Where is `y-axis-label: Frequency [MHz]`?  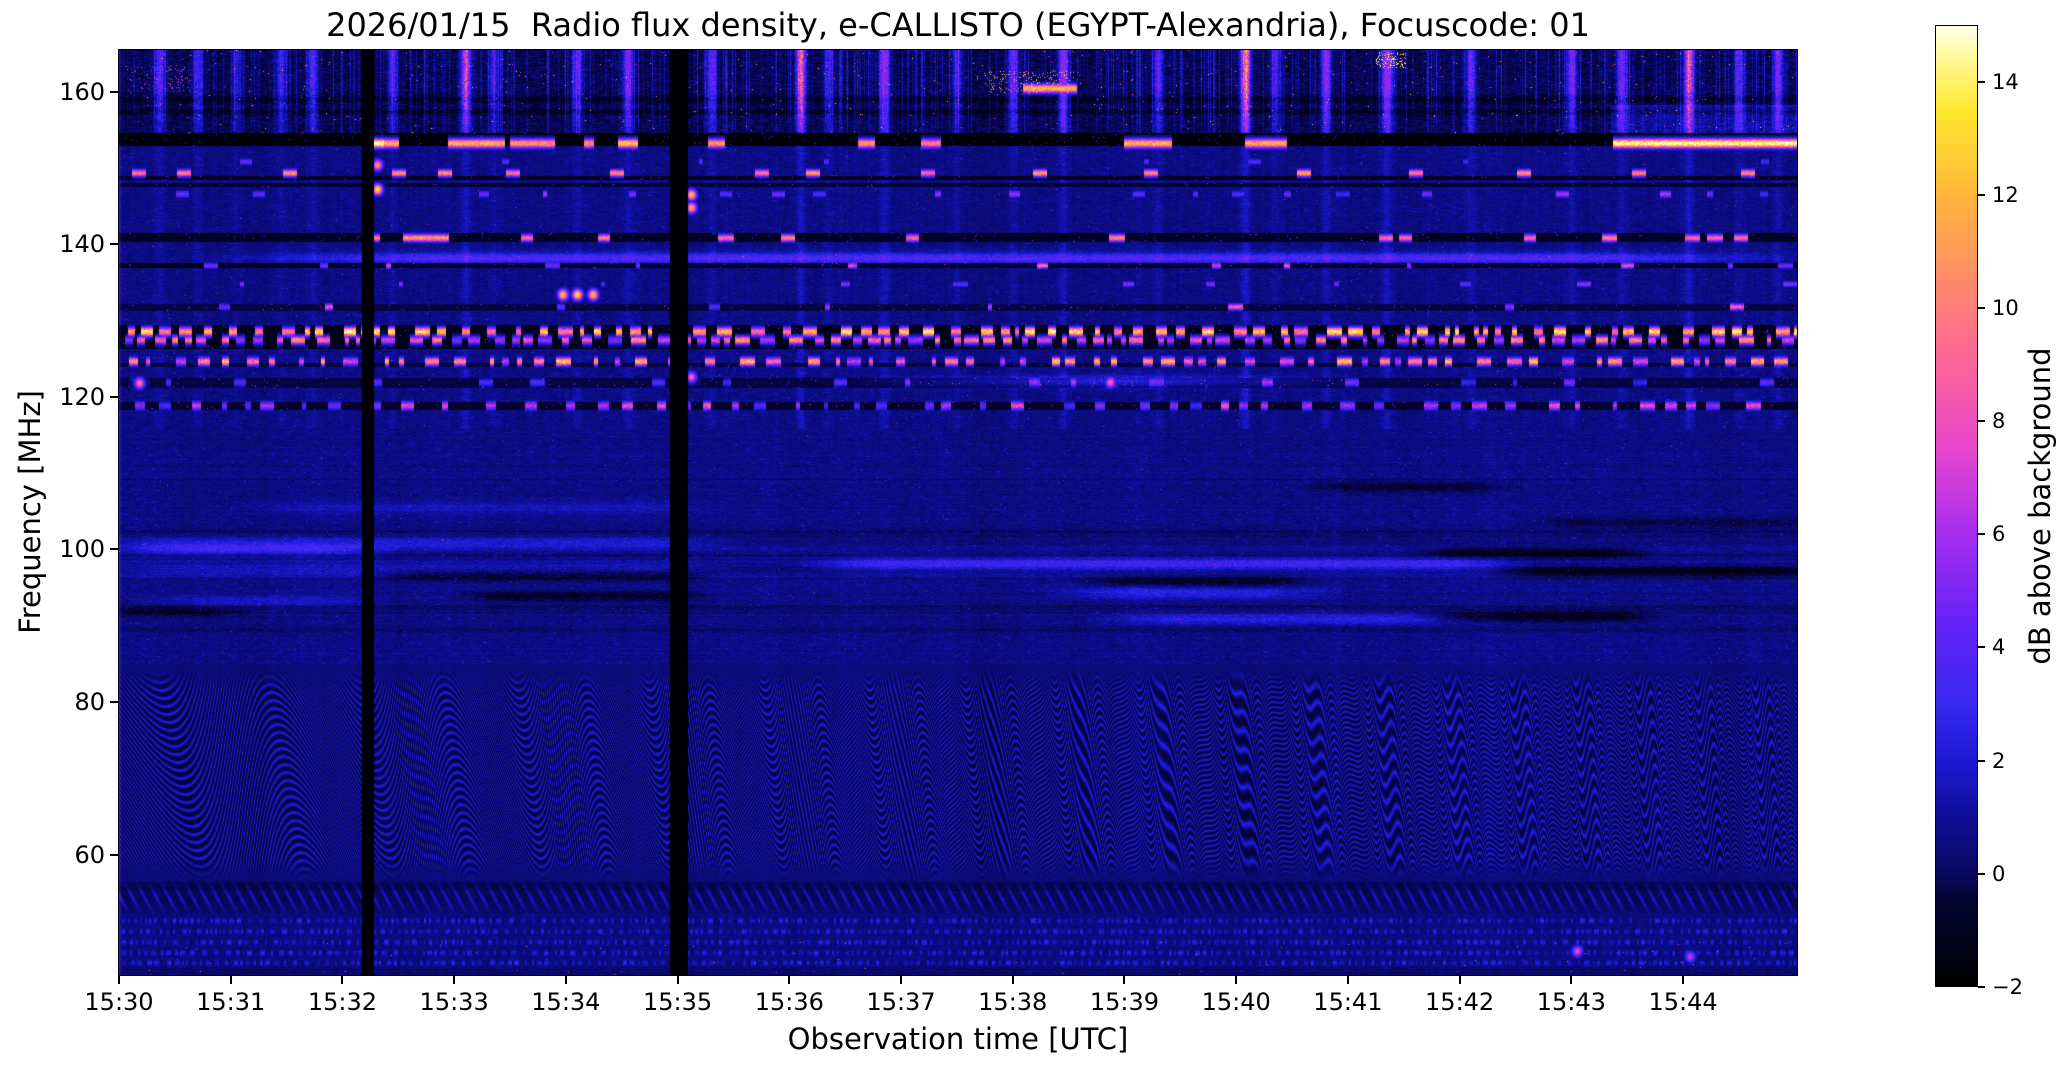 y-axis-label: Frequency [MHz] is located at coordinates (30, 512).